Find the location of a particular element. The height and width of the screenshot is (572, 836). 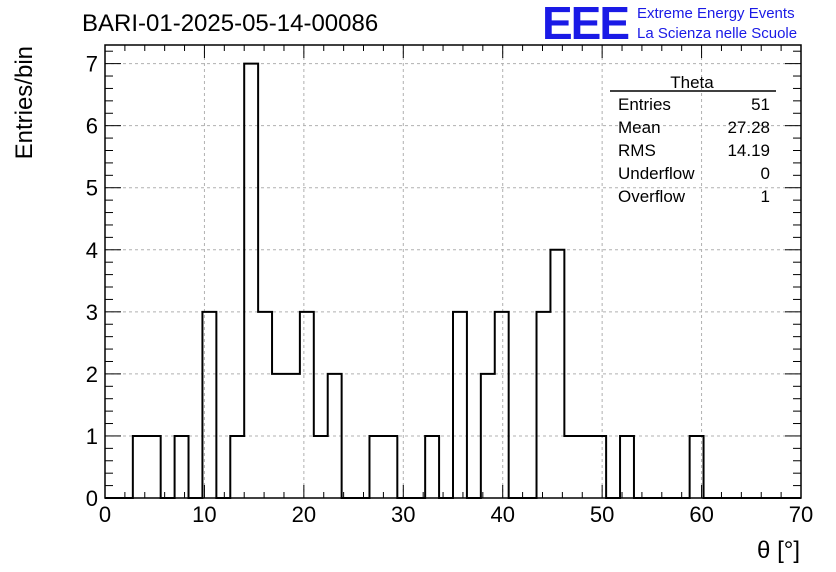

y-tick-label: 2 is located at coordinates (92, 374).